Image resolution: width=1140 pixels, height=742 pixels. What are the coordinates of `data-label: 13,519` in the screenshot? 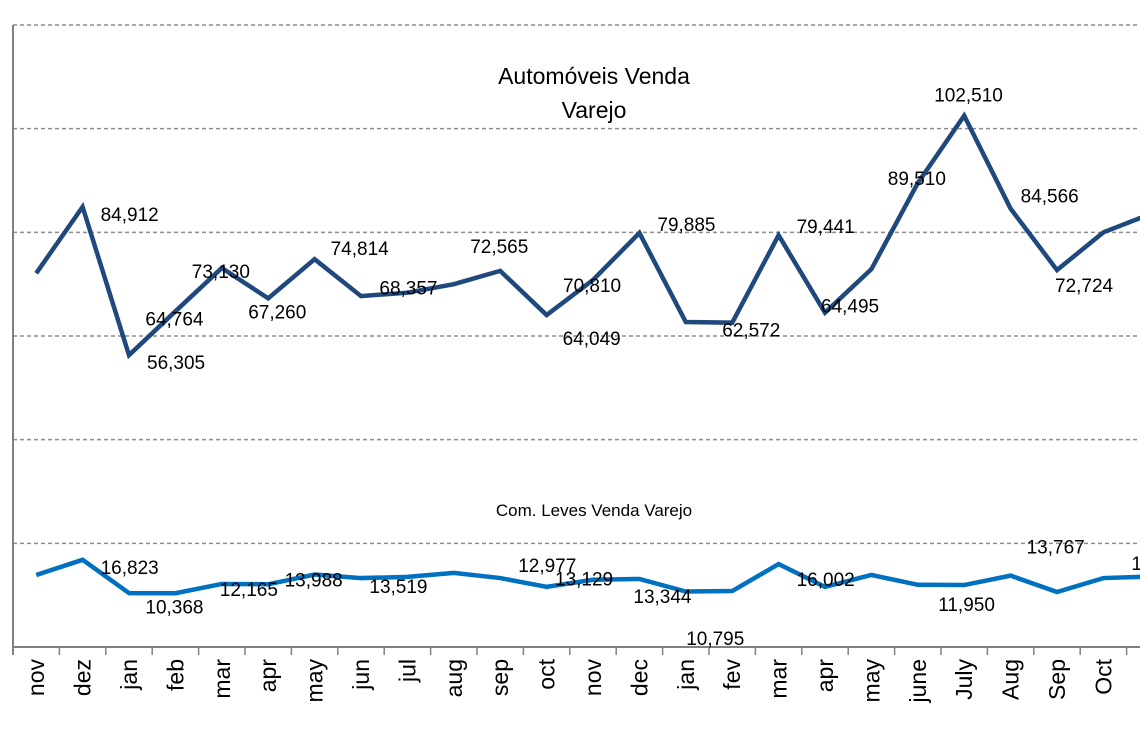 It's located at (398, 587).